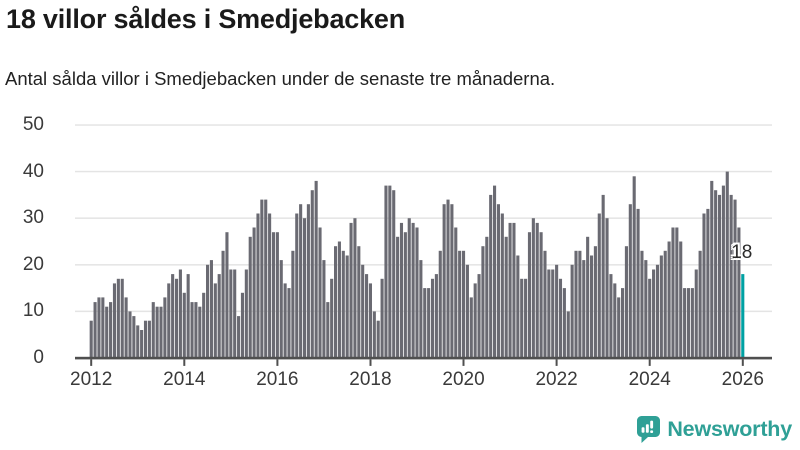 This screenshot has width=800, height=450. Describe the element at coordinates (649, 379) in the screenshot. I see `x-axis-label: 2024` at that location.